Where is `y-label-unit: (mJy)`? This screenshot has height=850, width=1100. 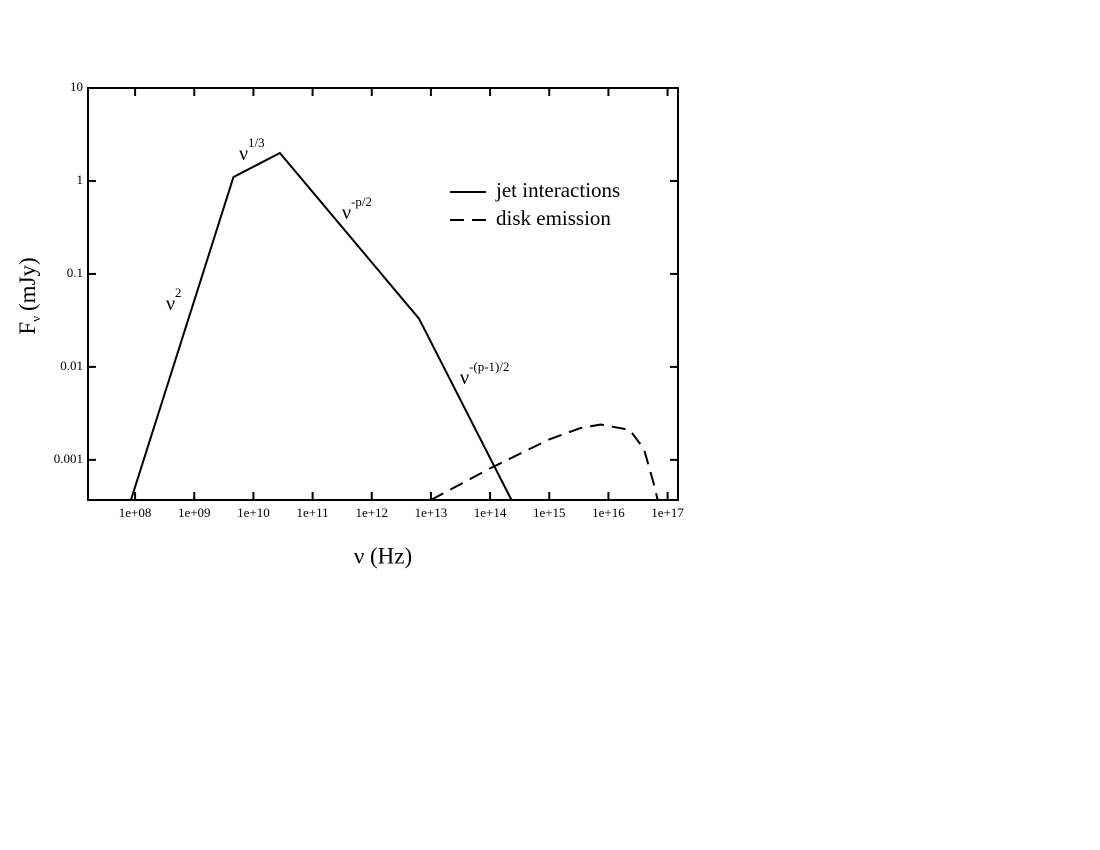
y-label-unit: (mJy) is located at coordinates (27, 284).